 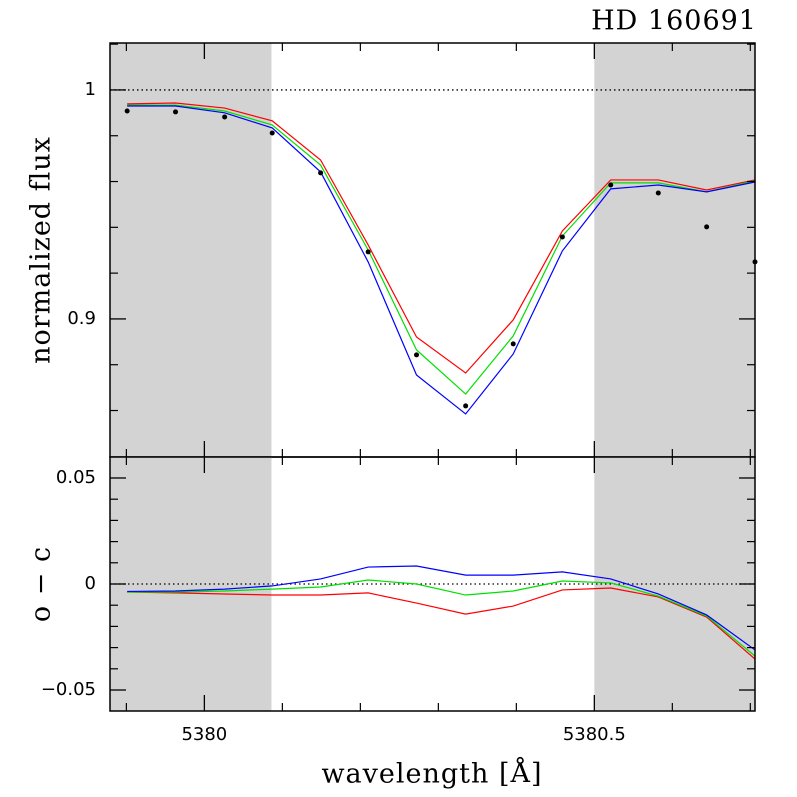 What do you see at coordinates (594, 734) in the screenshot?
I see `x-tick-label: 5380.5` at bounding box center [594, 734].